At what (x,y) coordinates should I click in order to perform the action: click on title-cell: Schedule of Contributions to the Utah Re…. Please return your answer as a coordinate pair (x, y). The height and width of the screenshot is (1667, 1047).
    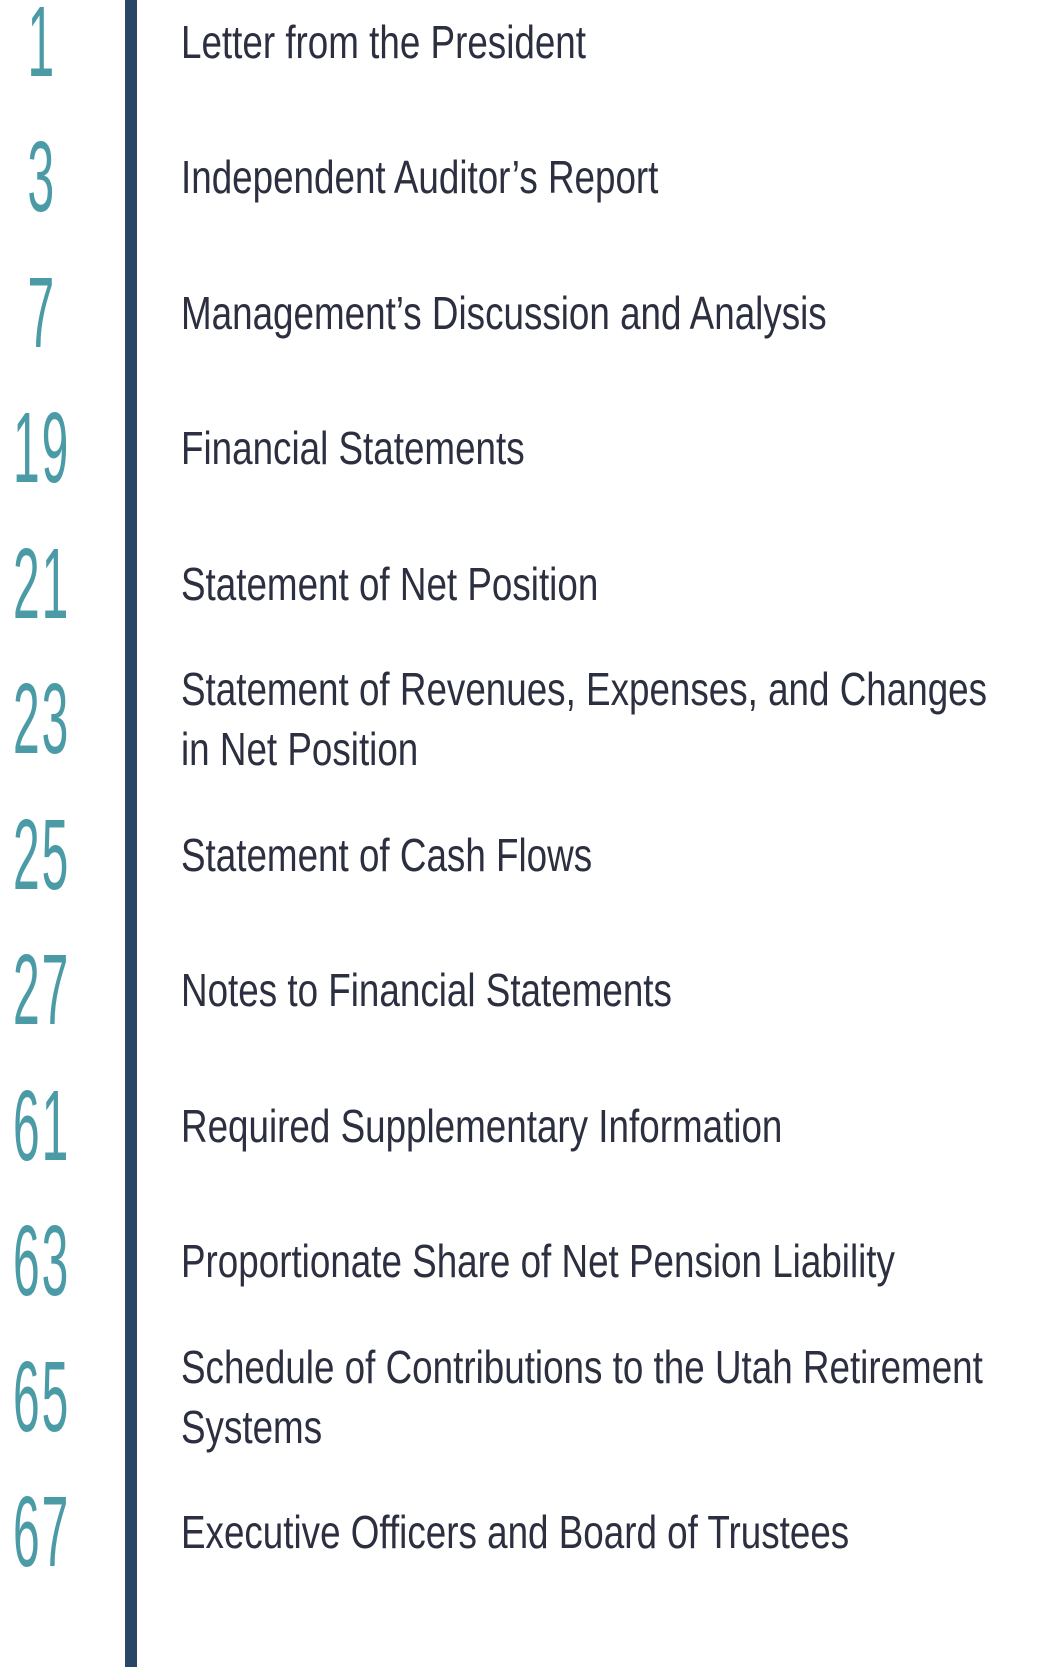
    Looking at the image, I should click on (614, 1397).